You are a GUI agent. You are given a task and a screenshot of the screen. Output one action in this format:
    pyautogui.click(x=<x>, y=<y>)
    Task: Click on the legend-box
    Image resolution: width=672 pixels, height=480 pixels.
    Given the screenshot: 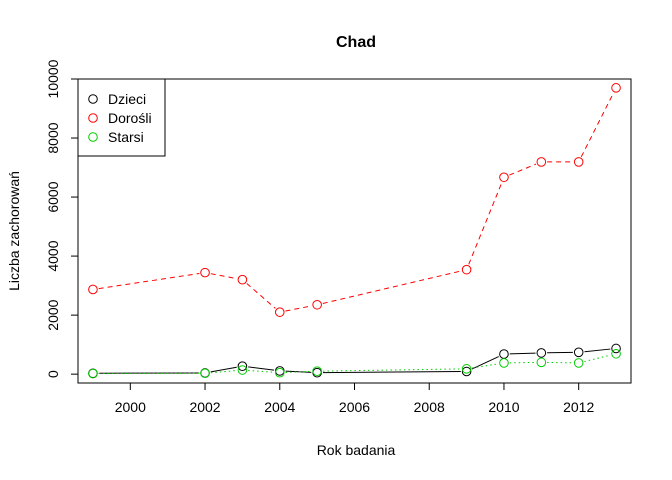 What is the action you would take?
    pyautogui.click(x=121, y=117)
    